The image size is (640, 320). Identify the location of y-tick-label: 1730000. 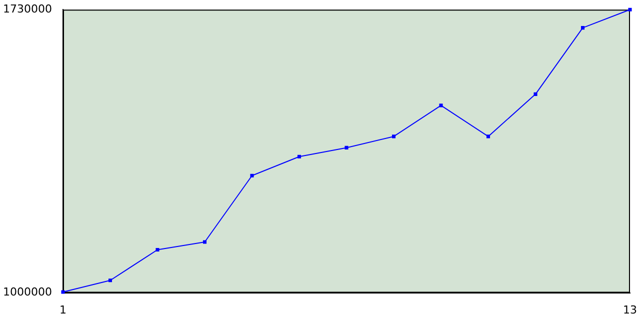
(27, 9).